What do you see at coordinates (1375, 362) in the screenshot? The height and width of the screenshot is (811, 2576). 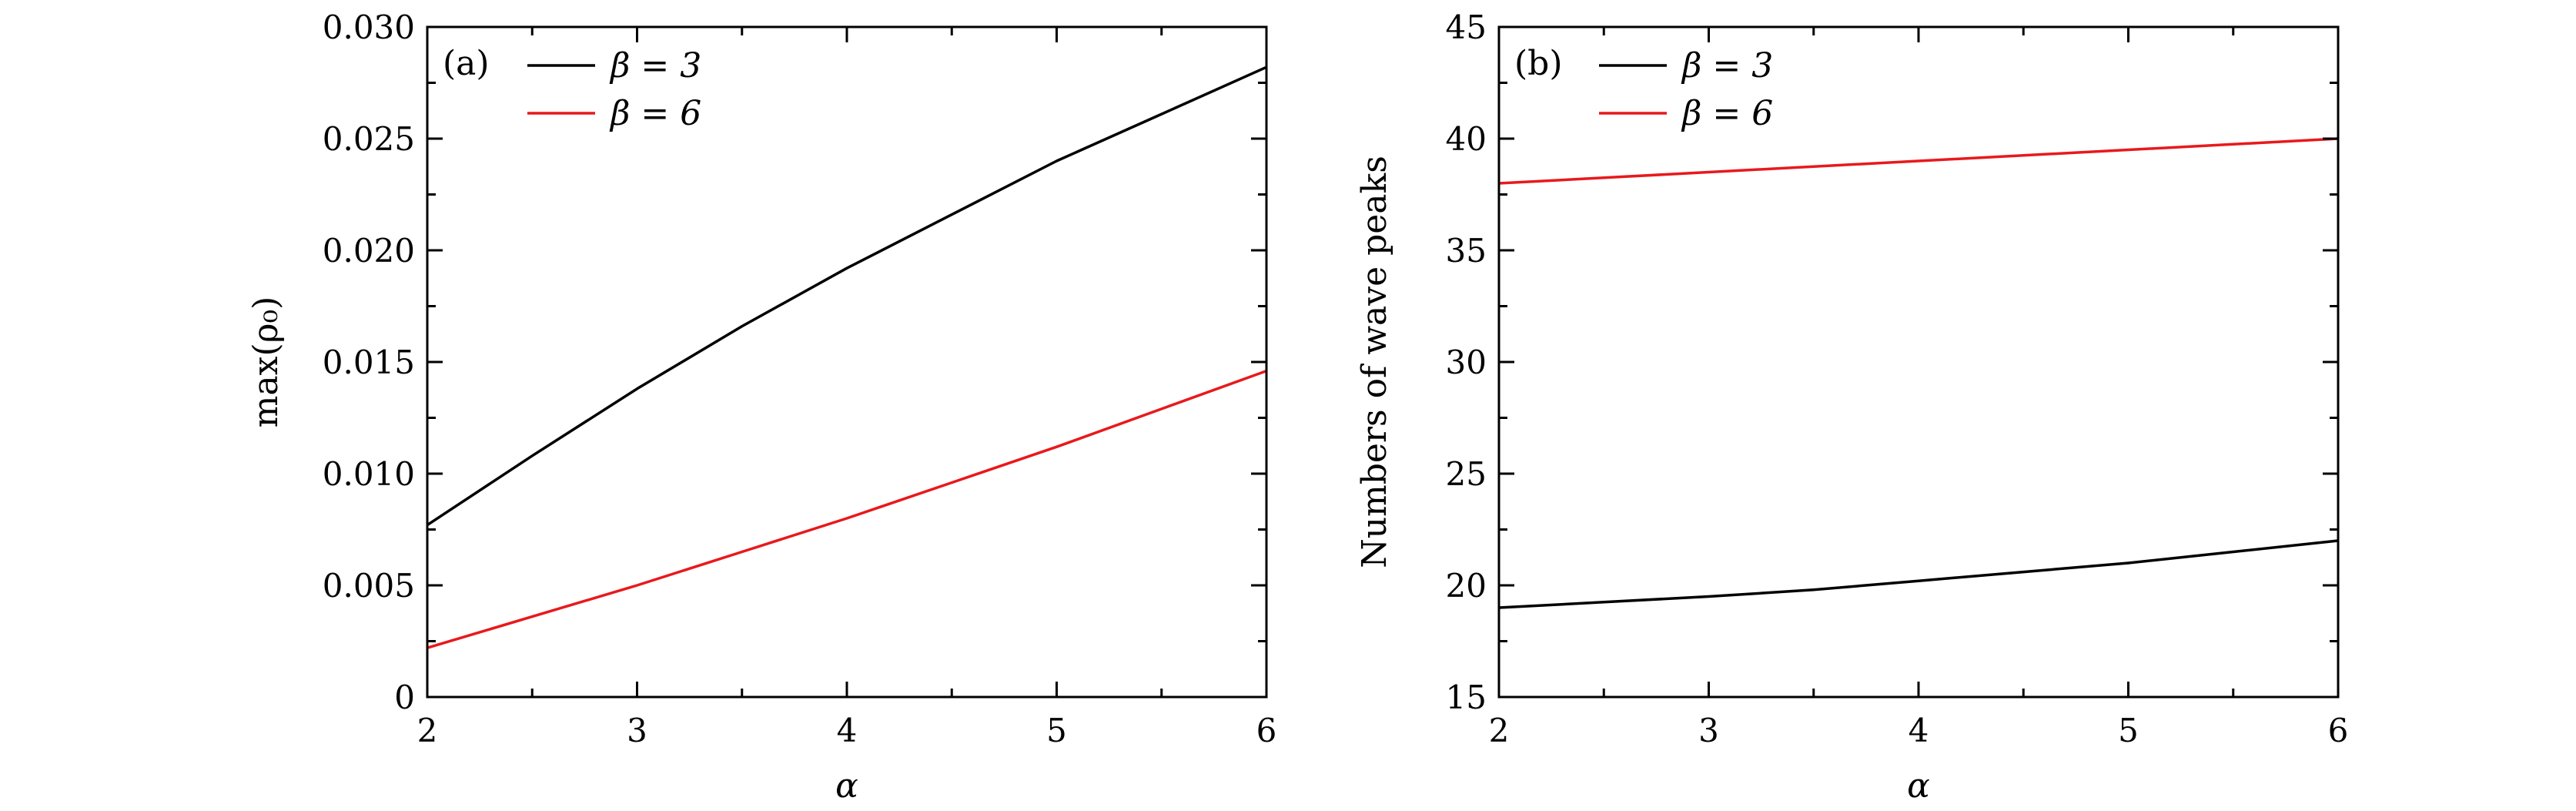 I see `y-axis-label: Numbers of wave peaks` at bounding box center [1375, 362].